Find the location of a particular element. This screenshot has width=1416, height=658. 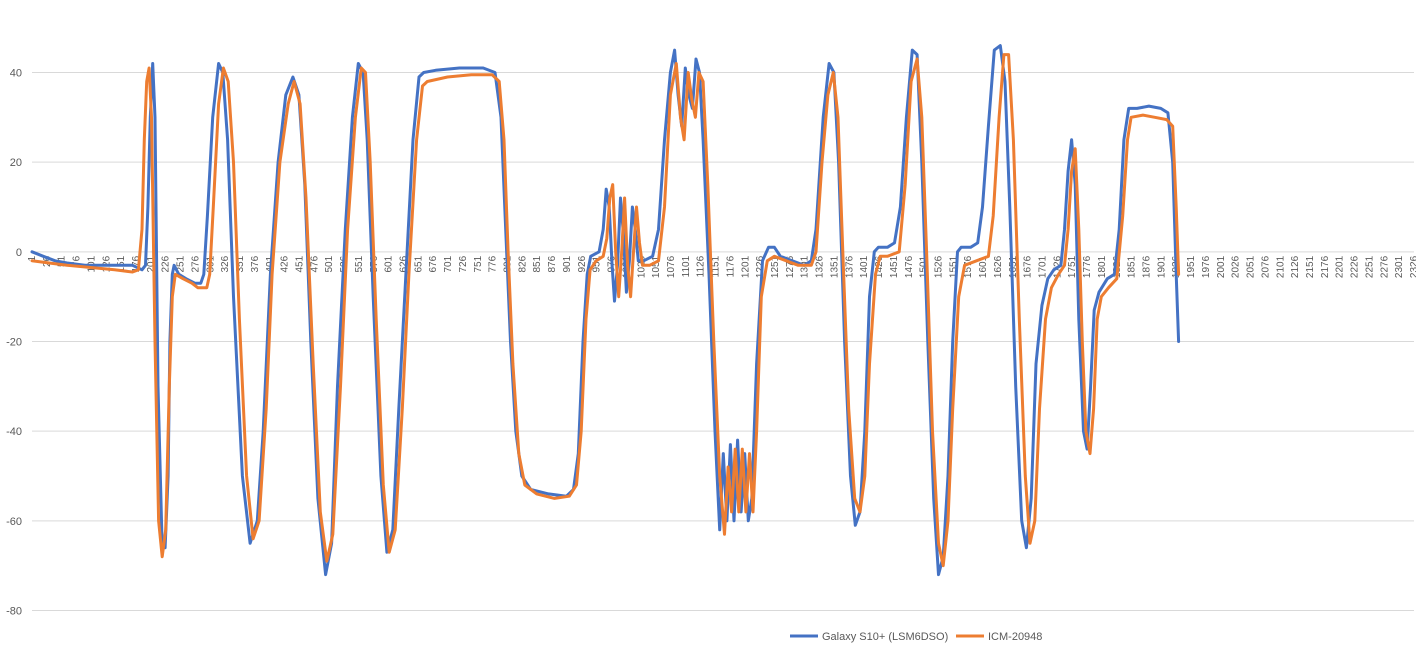

x-tick-label: 501 is located at coordinates (329, 263).